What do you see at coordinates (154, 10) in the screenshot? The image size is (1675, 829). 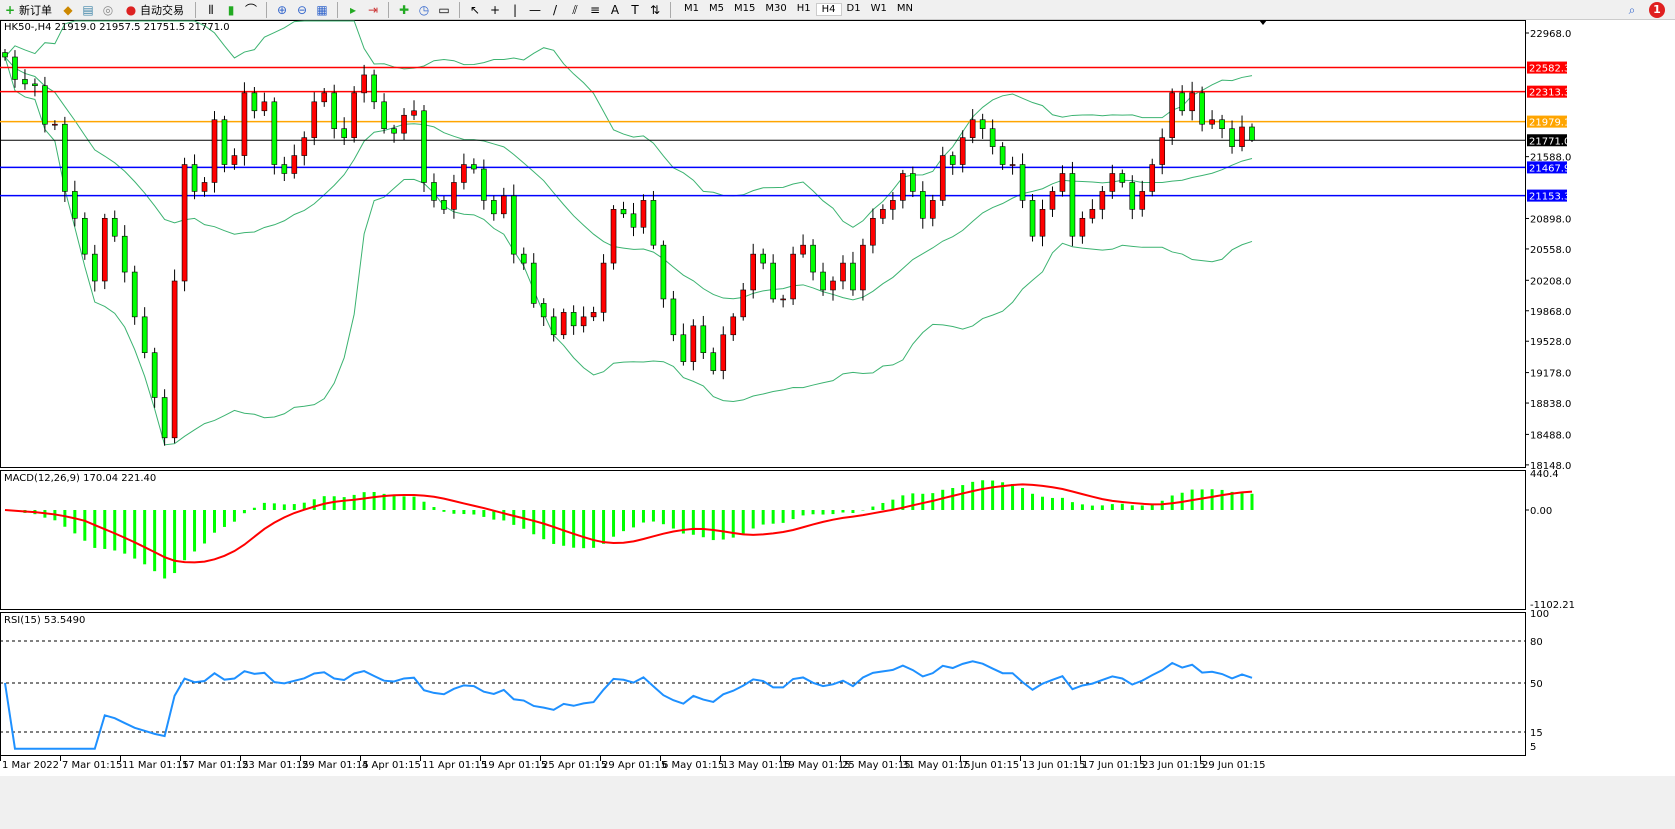 I see `auto-trading-button: ● 自动交易` at bounding box center [154, 10].